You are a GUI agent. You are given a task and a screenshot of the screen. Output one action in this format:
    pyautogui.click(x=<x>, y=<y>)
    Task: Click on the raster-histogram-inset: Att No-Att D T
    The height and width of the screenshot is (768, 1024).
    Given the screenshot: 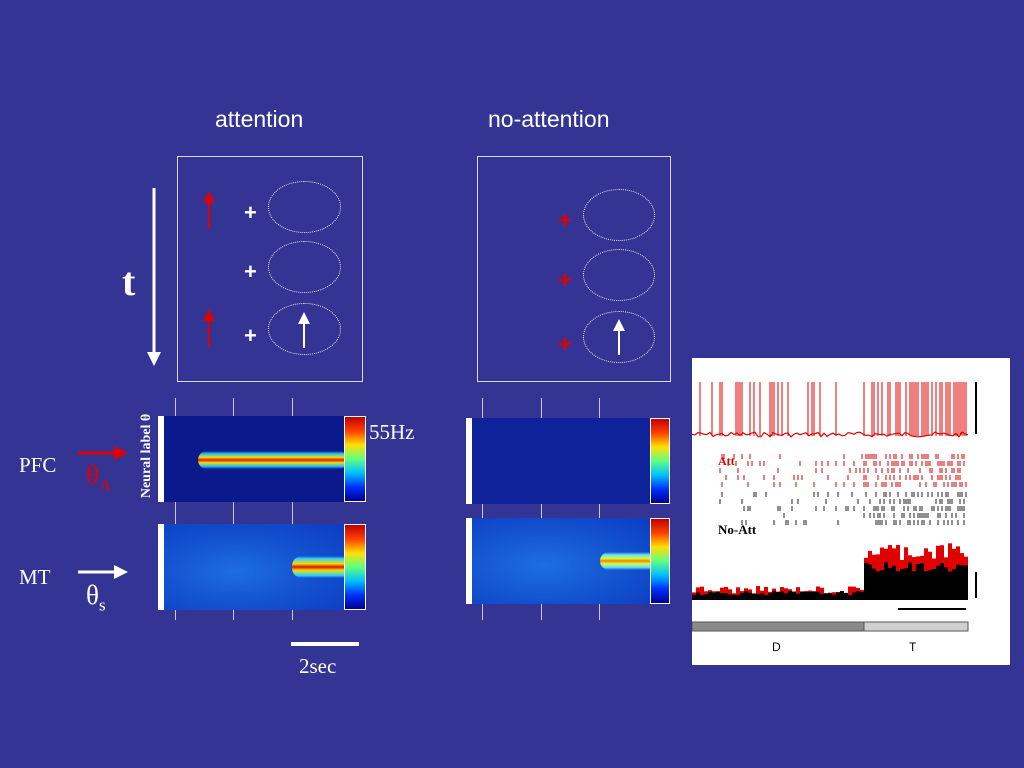 What is the action you would take?
    pyautogui.click(x=851, y=511)
    